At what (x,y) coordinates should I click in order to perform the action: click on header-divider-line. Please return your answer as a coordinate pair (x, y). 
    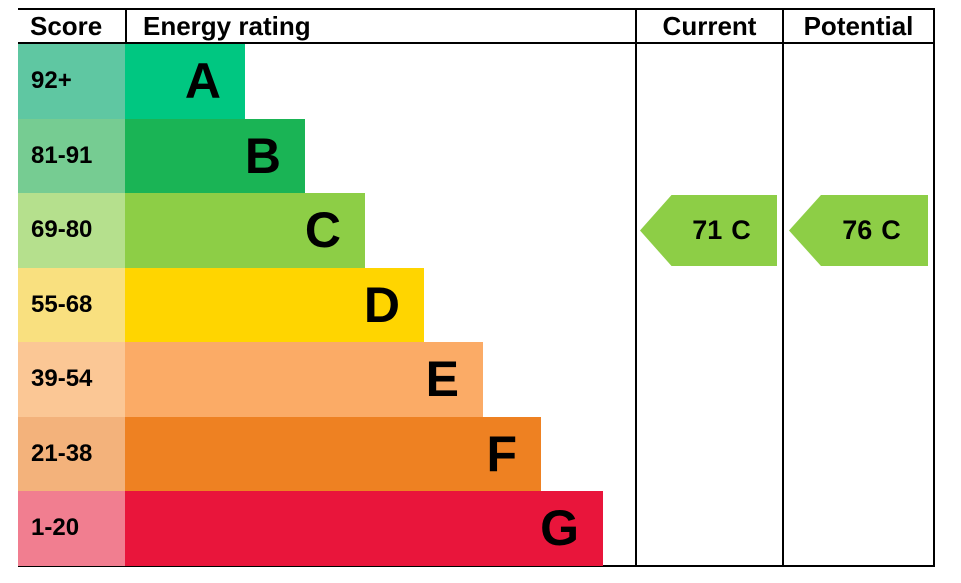
    Looking at the image, I should click on (476, 43).